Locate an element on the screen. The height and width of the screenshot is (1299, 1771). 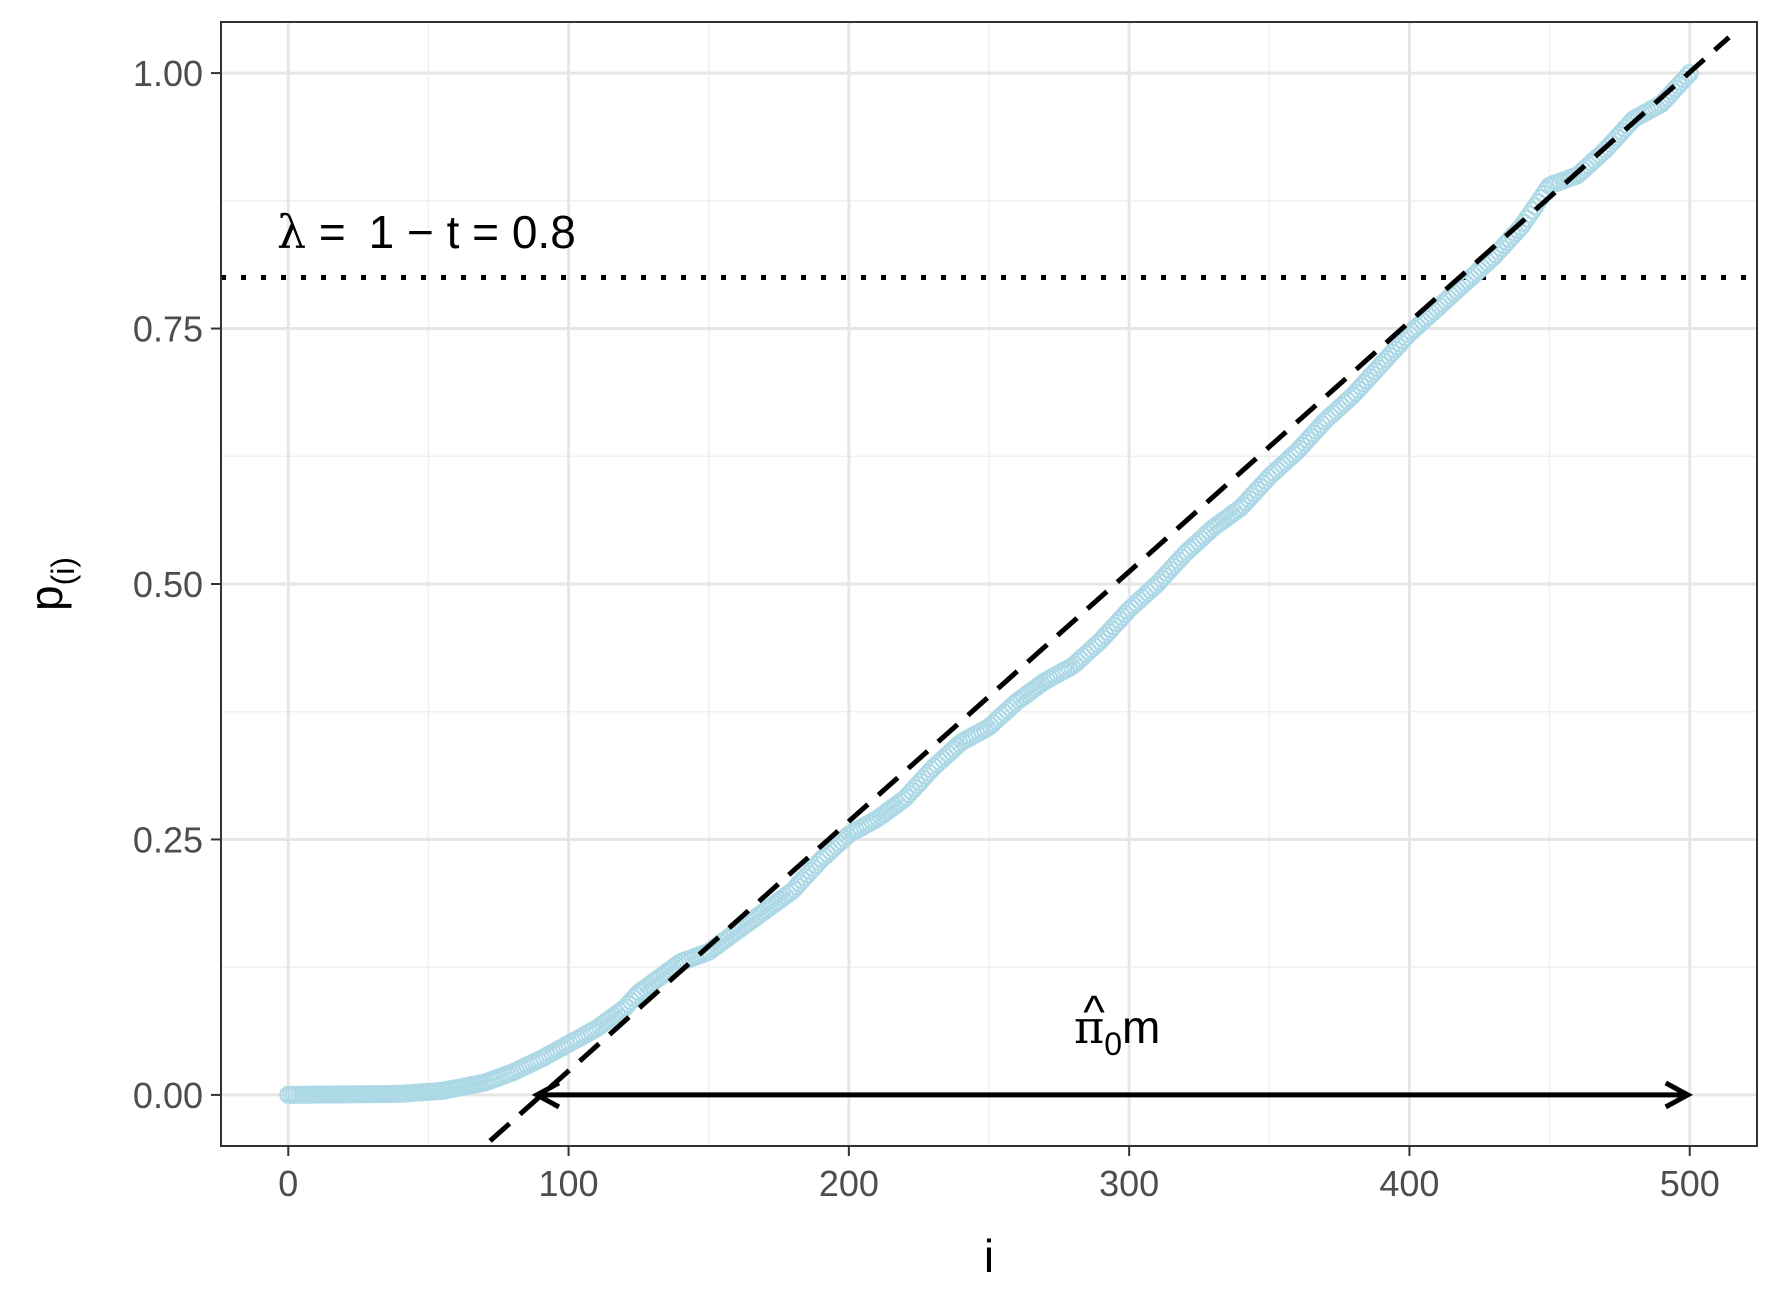
lambda-symbol: λ is located at coordinates (291, 232).